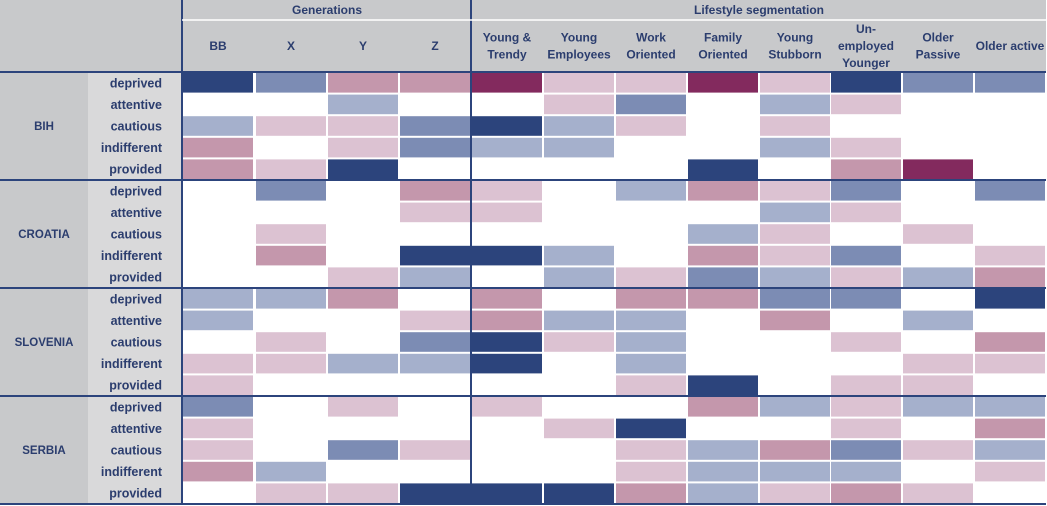 This screenshot has width=1047, height=506. Describe the element at coordinates (435, 191) in the screenshot. I see `heatmap-cell-croatia-deprived-z` at that location.